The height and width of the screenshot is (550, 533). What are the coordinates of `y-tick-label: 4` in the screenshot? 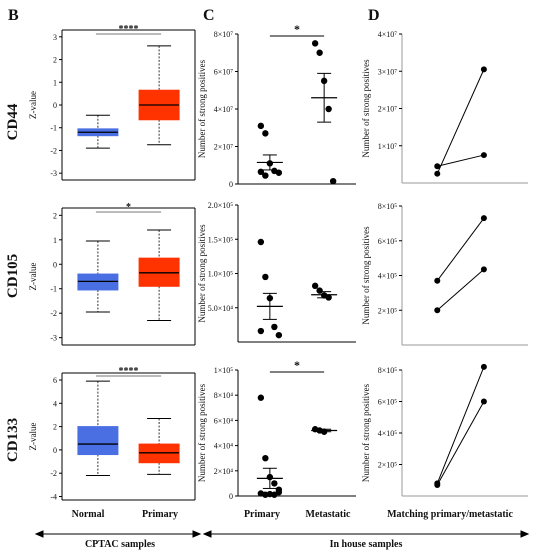 It's located at (55, 403).